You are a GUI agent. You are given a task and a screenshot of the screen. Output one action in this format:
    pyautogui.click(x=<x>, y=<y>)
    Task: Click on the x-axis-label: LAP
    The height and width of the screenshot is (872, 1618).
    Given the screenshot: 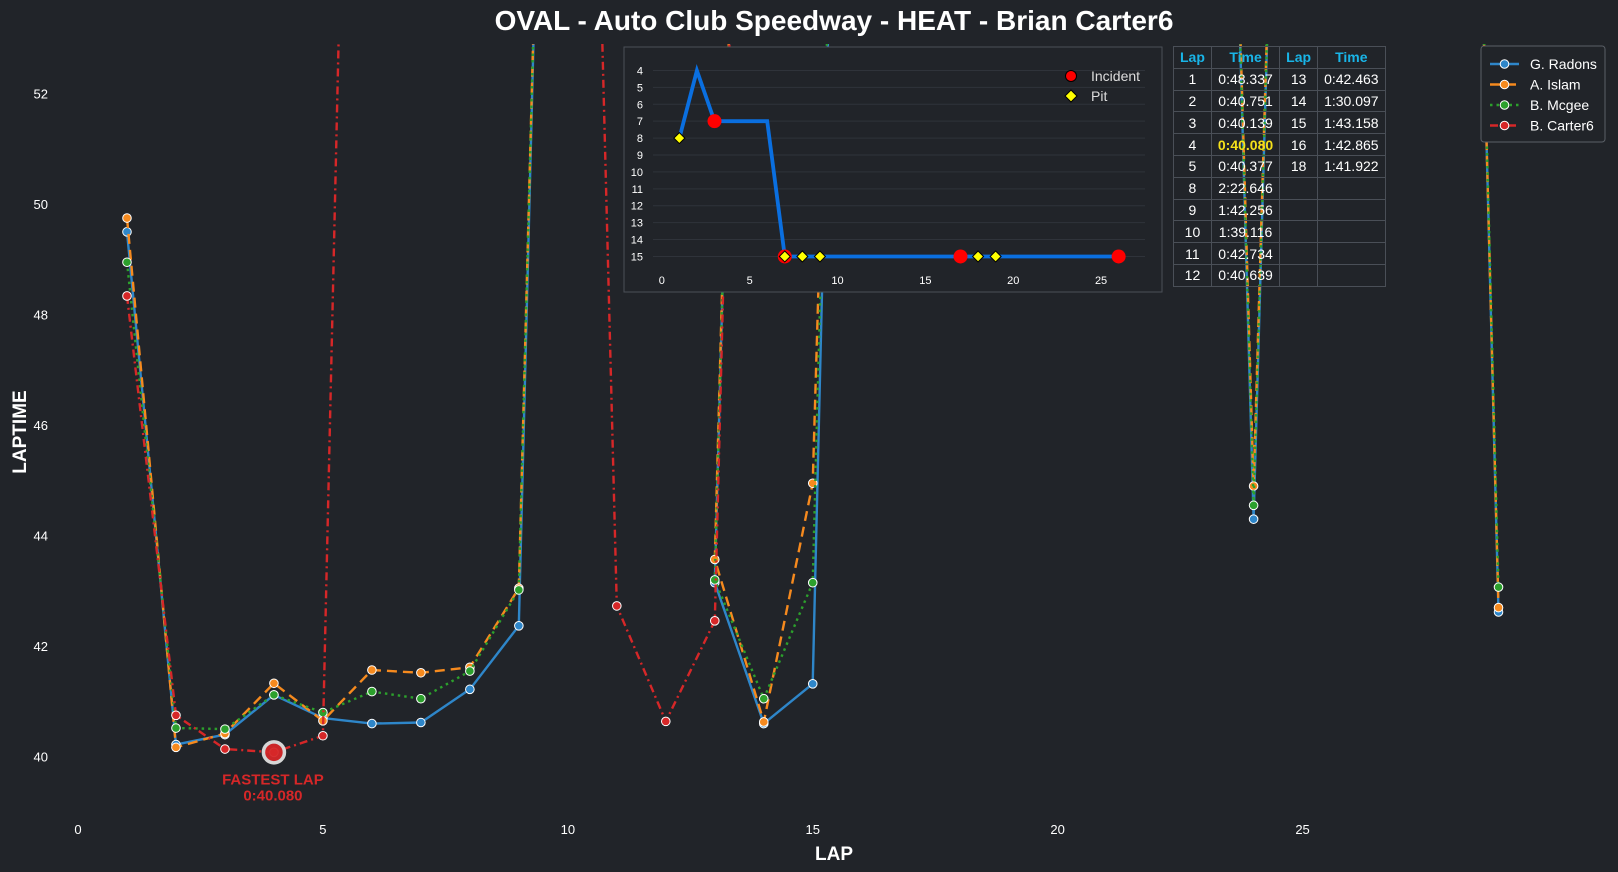 What is the action you would take?
    pyautogui.click(x=834, y=854)
    